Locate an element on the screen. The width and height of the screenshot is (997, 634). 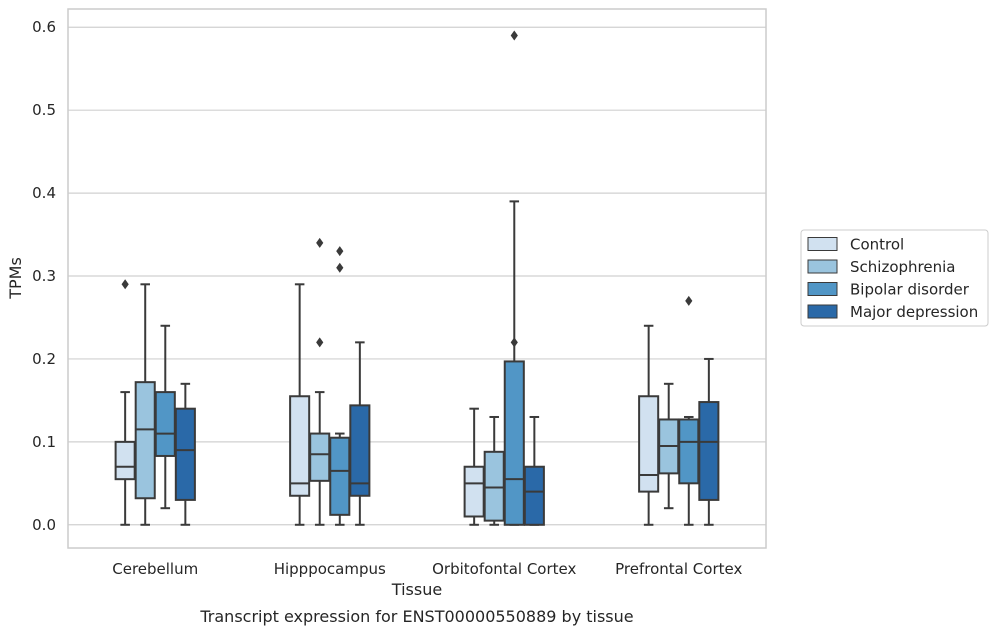
legend-label: Control is located at coordinates (877, 245).